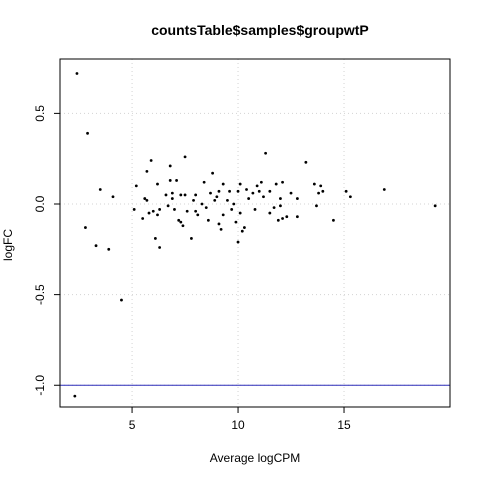 The image size is (480, 485). I want to click on y-axis-label: logFC, so click(8, 245).